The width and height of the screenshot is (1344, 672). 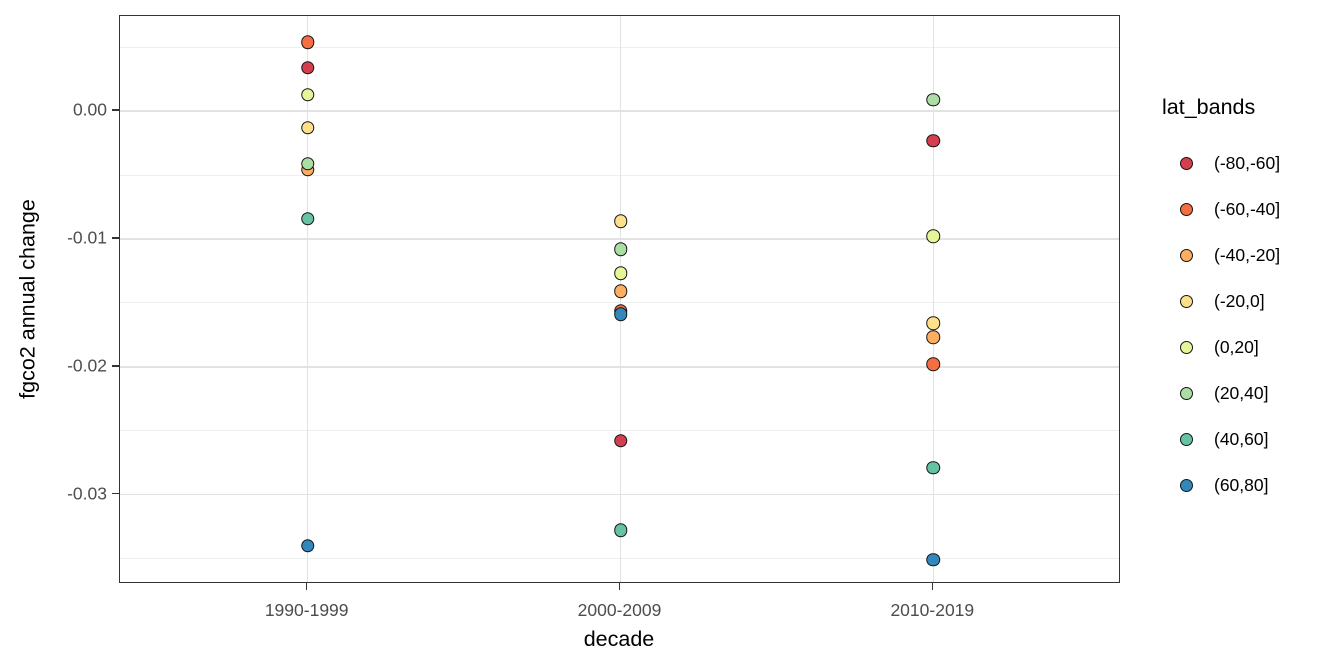 What do you see at coordinates (619, 610) in the screenshot?
I see `x-tick-label: 2000-2009` at bounding box center [619, 610].